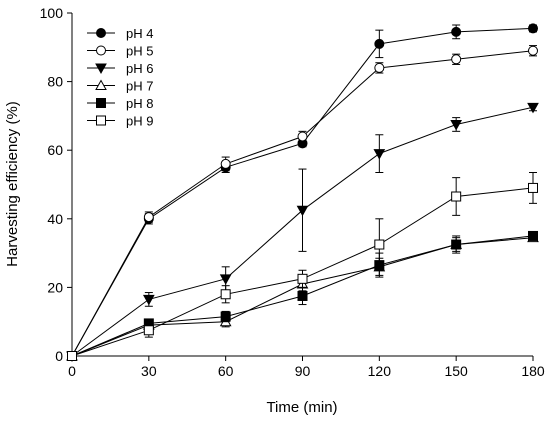  What do you see at coordinates (456, 371) in the screenshot?
I see `x-tick-label: 150` at bounding box center [456, 371].